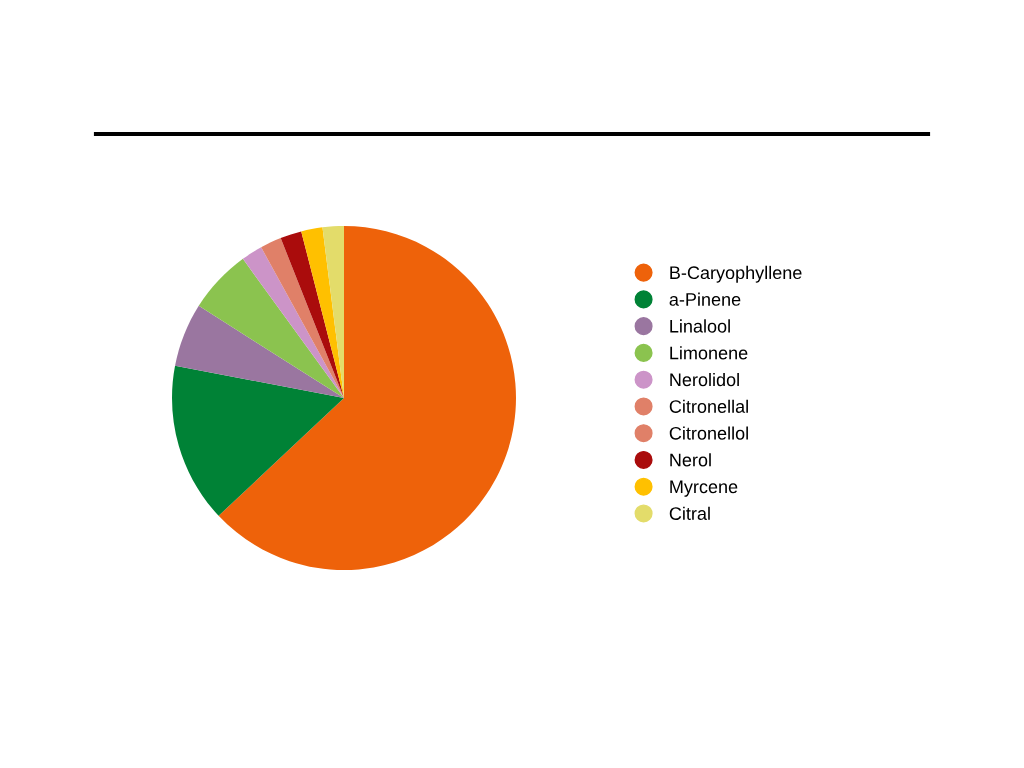 The width and height of the screenshot is (1024, 768). I want to click on legend-label: Citral, so click(689, 513).